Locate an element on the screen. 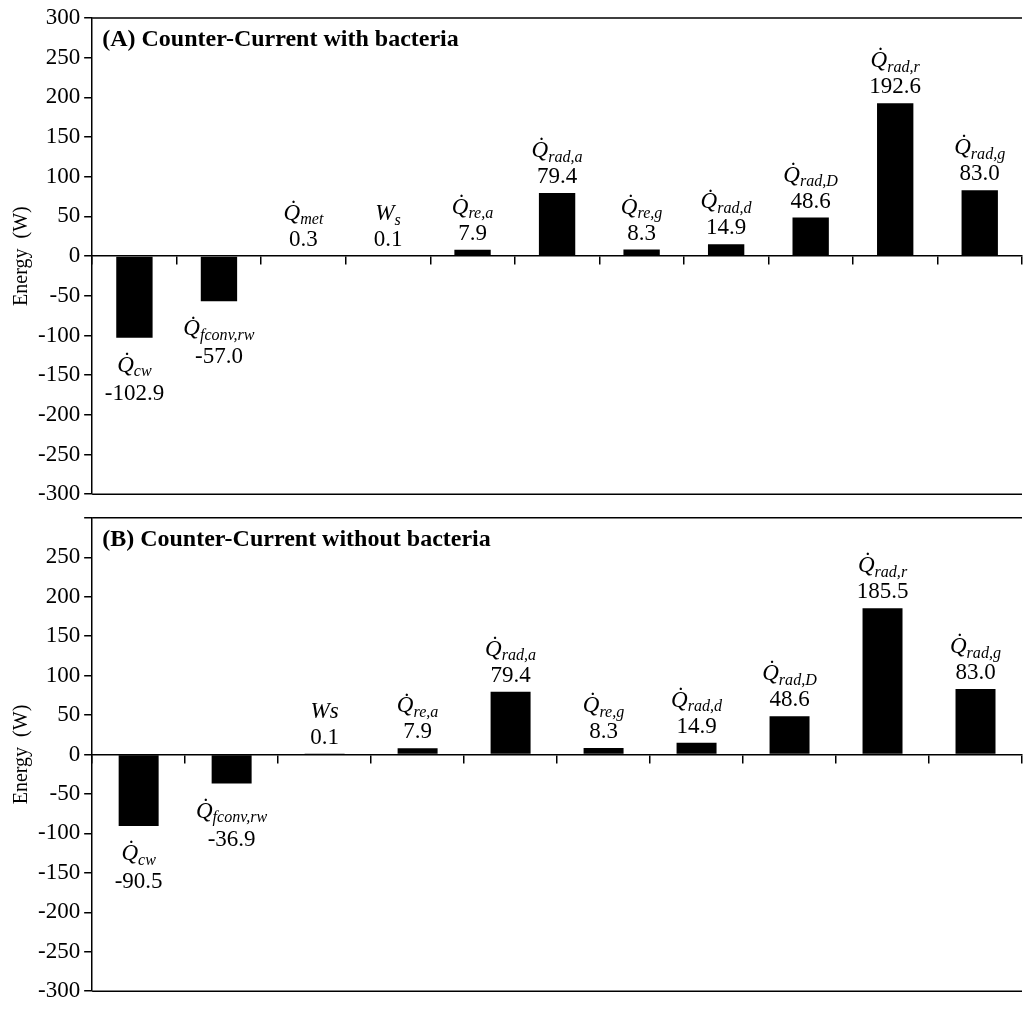 This screenshot has width=1026, height=1009. data-label: 192.6 is located at coordinates (895, 86).